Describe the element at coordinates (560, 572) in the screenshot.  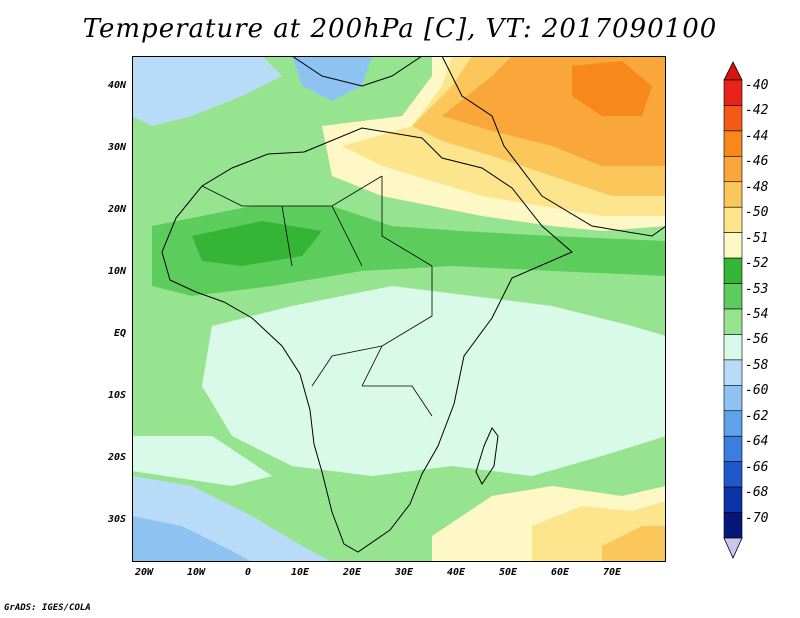
I see `lon-label: 60E` at that location.